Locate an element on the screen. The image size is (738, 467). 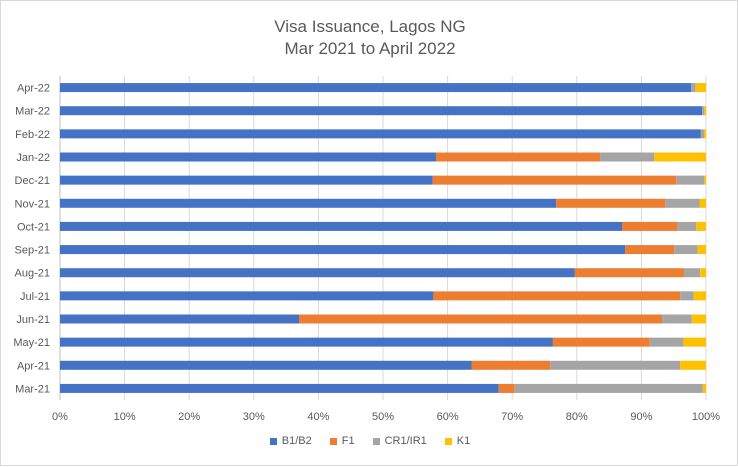
x-tick-label: 100% is located at coordinates (706, 417).